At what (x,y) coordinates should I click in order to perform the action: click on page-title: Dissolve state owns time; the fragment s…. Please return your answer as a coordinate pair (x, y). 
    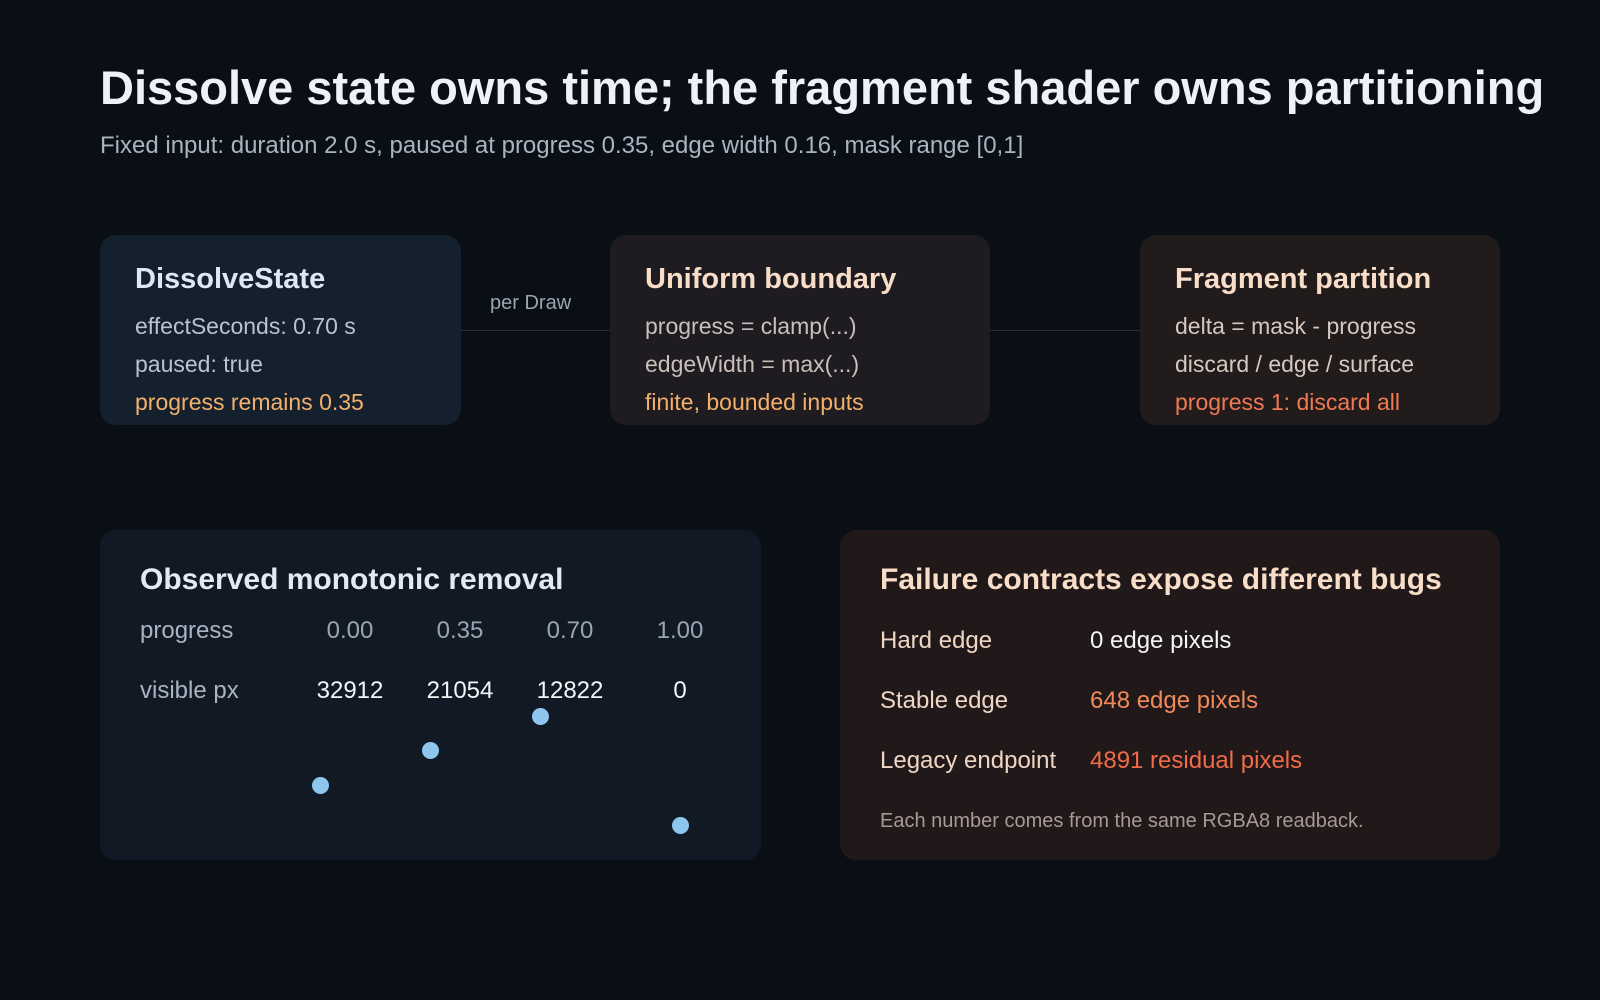
    Looking at the image, I should click on (822, 87).